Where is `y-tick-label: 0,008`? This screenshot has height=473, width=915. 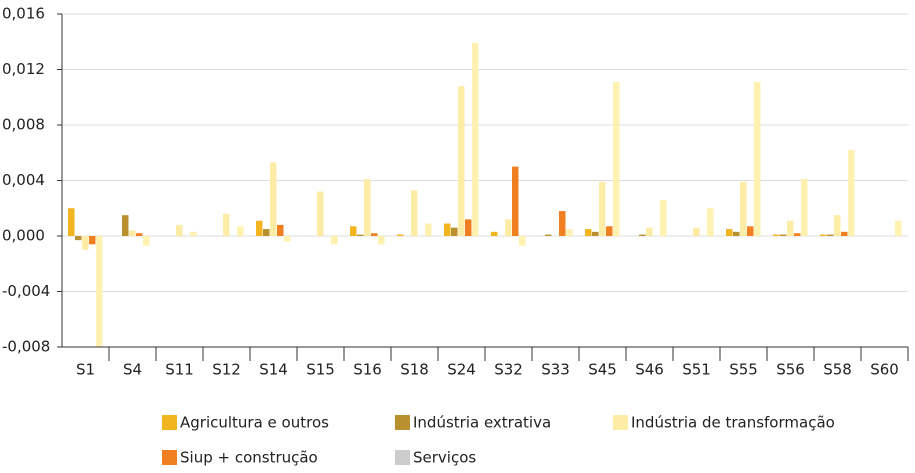
y-tick-label: 0,008 is located at coordinates (23, 125).